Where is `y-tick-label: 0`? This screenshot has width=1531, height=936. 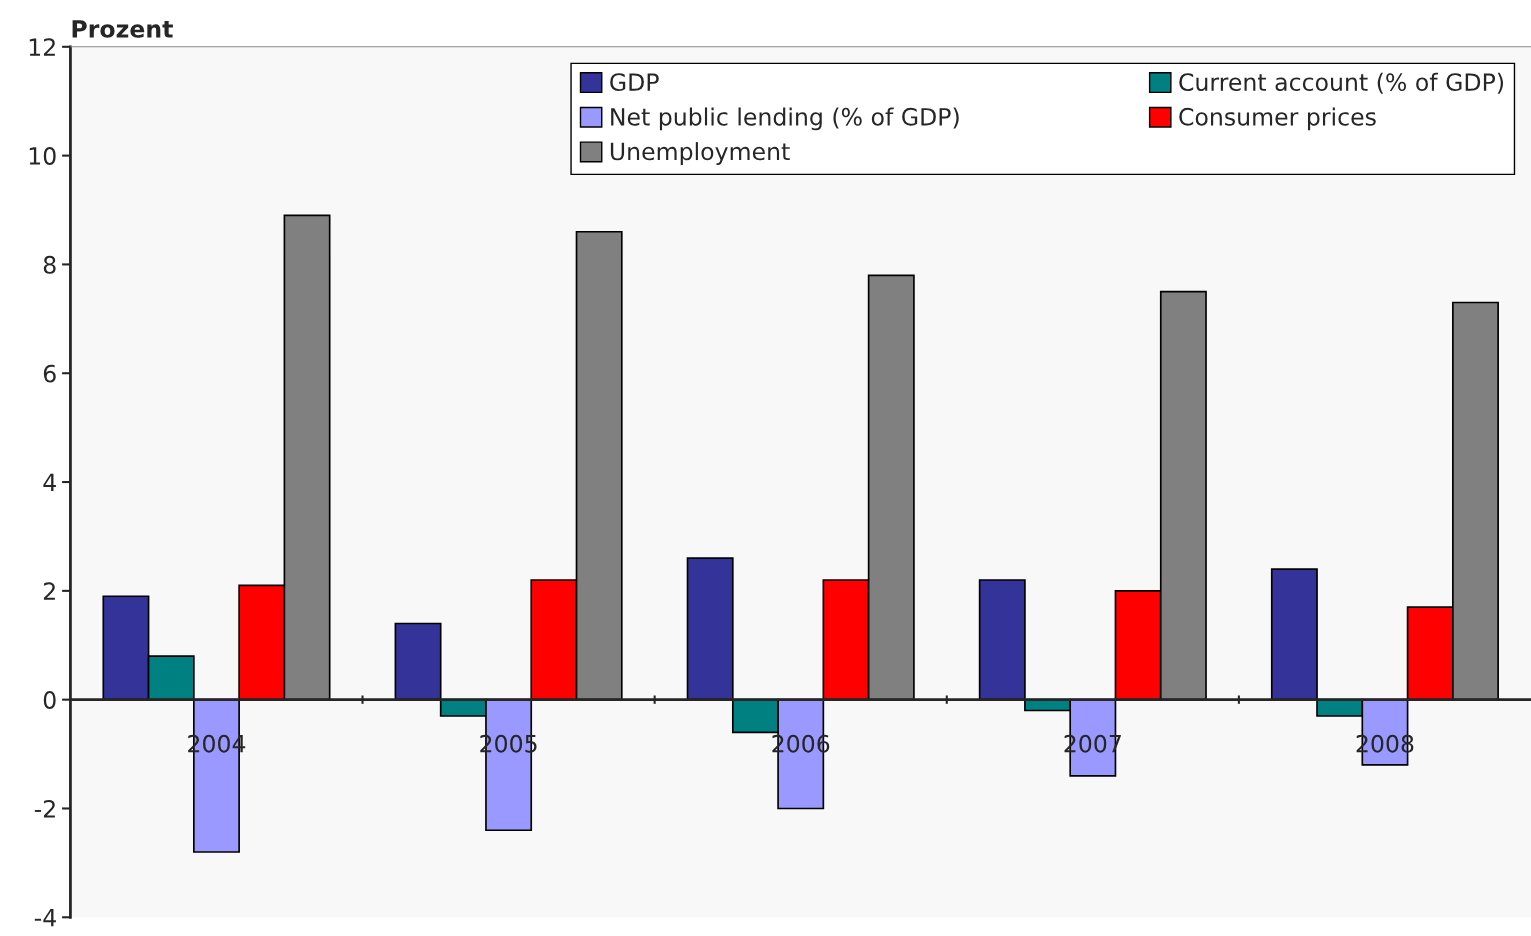
y-tick-label: 0 is located at coordinates (49, 700).